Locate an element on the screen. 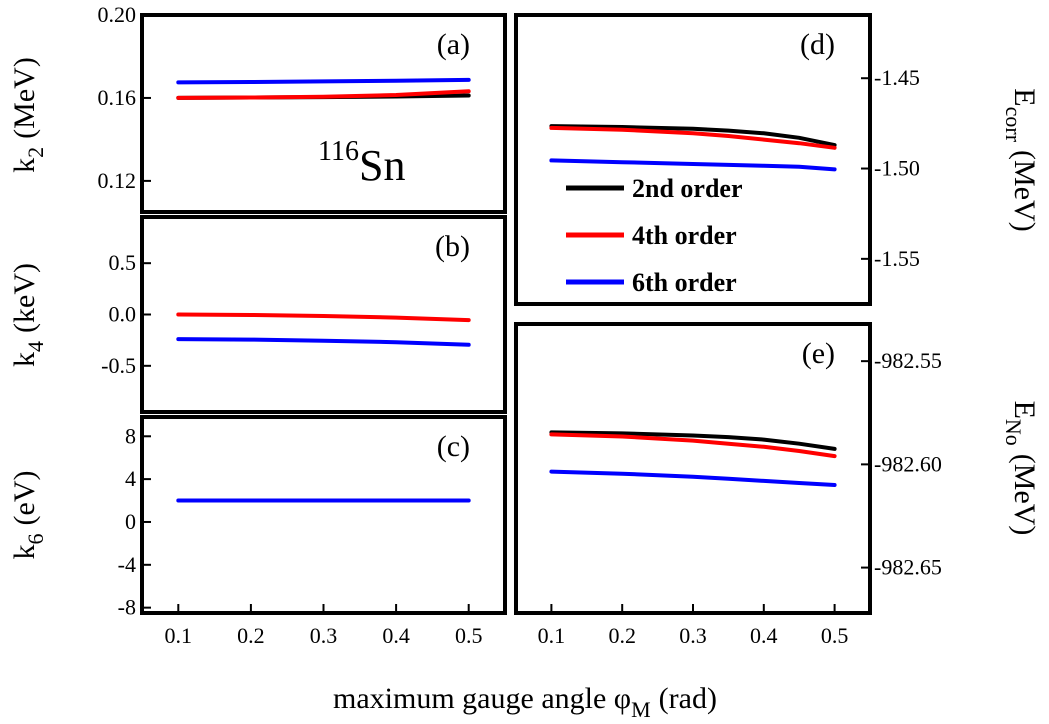 The width and height of the screenshot is (1049, 724). y-tick-label-c: -8 is located at coordinates (127, 607).